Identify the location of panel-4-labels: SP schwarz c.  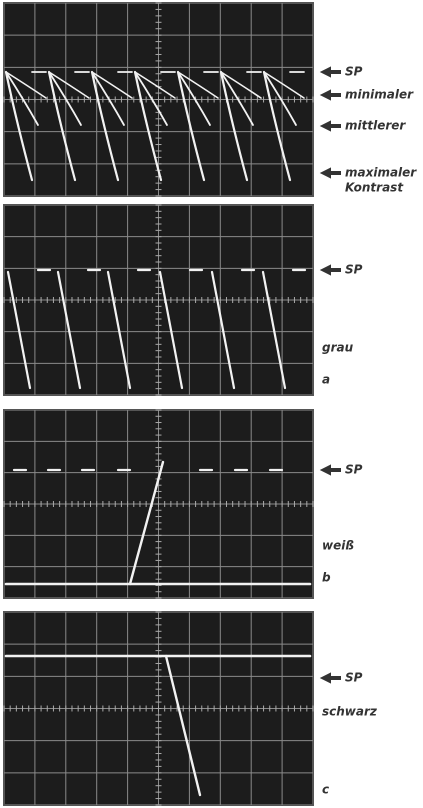
(348, 734).